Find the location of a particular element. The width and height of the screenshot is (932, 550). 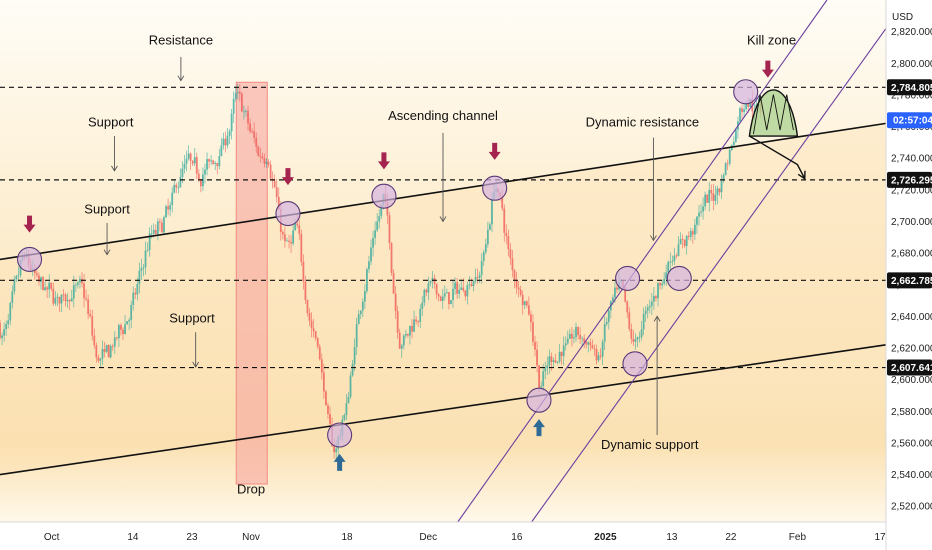

date-tick-label: 13 is located at coordinates (672, 537).